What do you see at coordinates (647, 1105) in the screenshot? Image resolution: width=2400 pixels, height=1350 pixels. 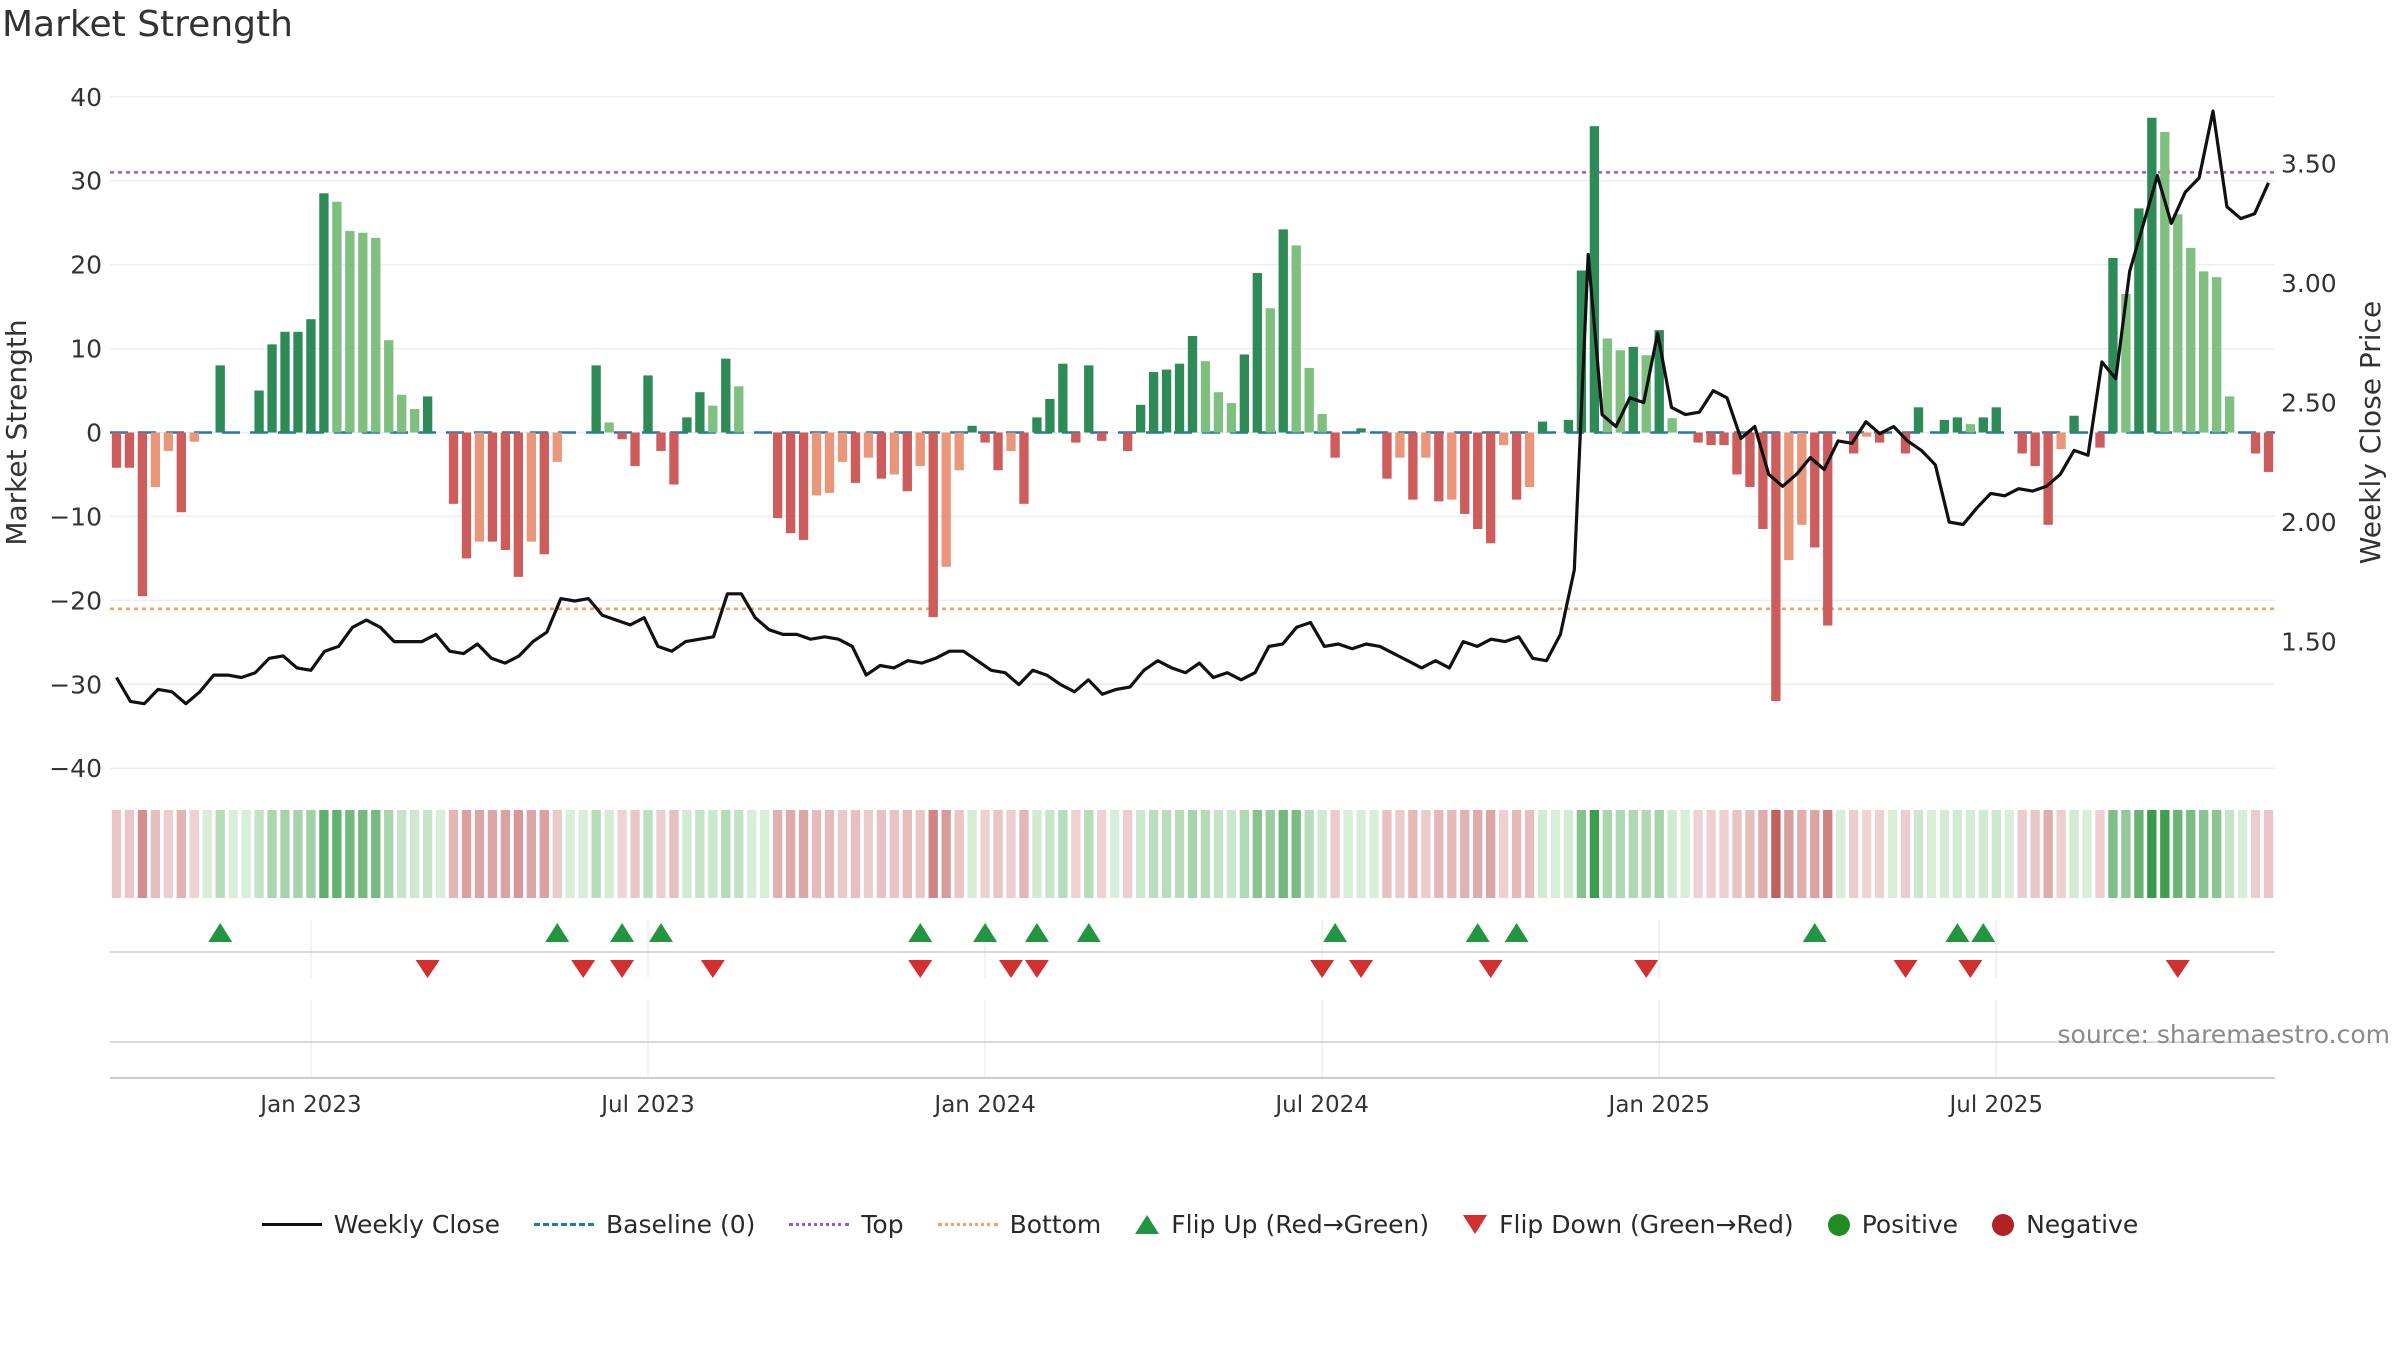 I see `x-tick-label: Jul 2023` at bounding box center [647, 1105].